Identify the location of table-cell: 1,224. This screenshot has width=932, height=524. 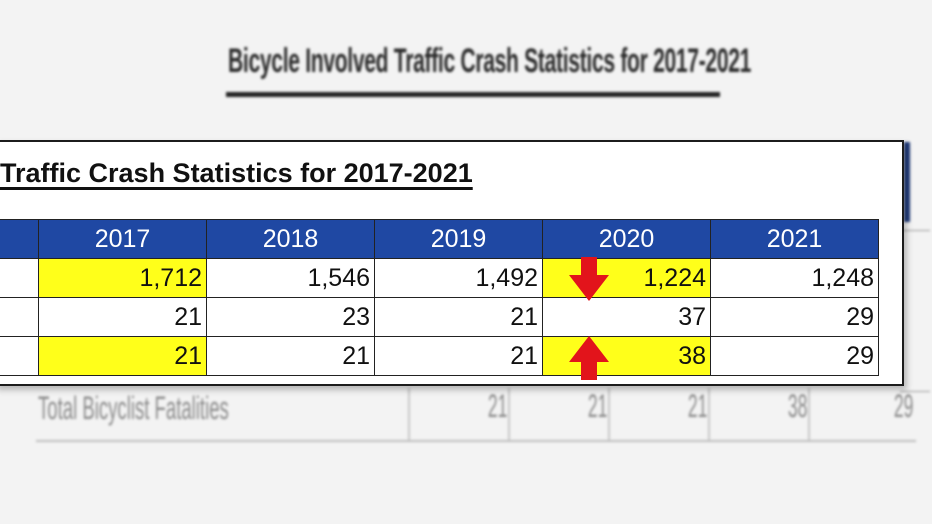
(626, 278).